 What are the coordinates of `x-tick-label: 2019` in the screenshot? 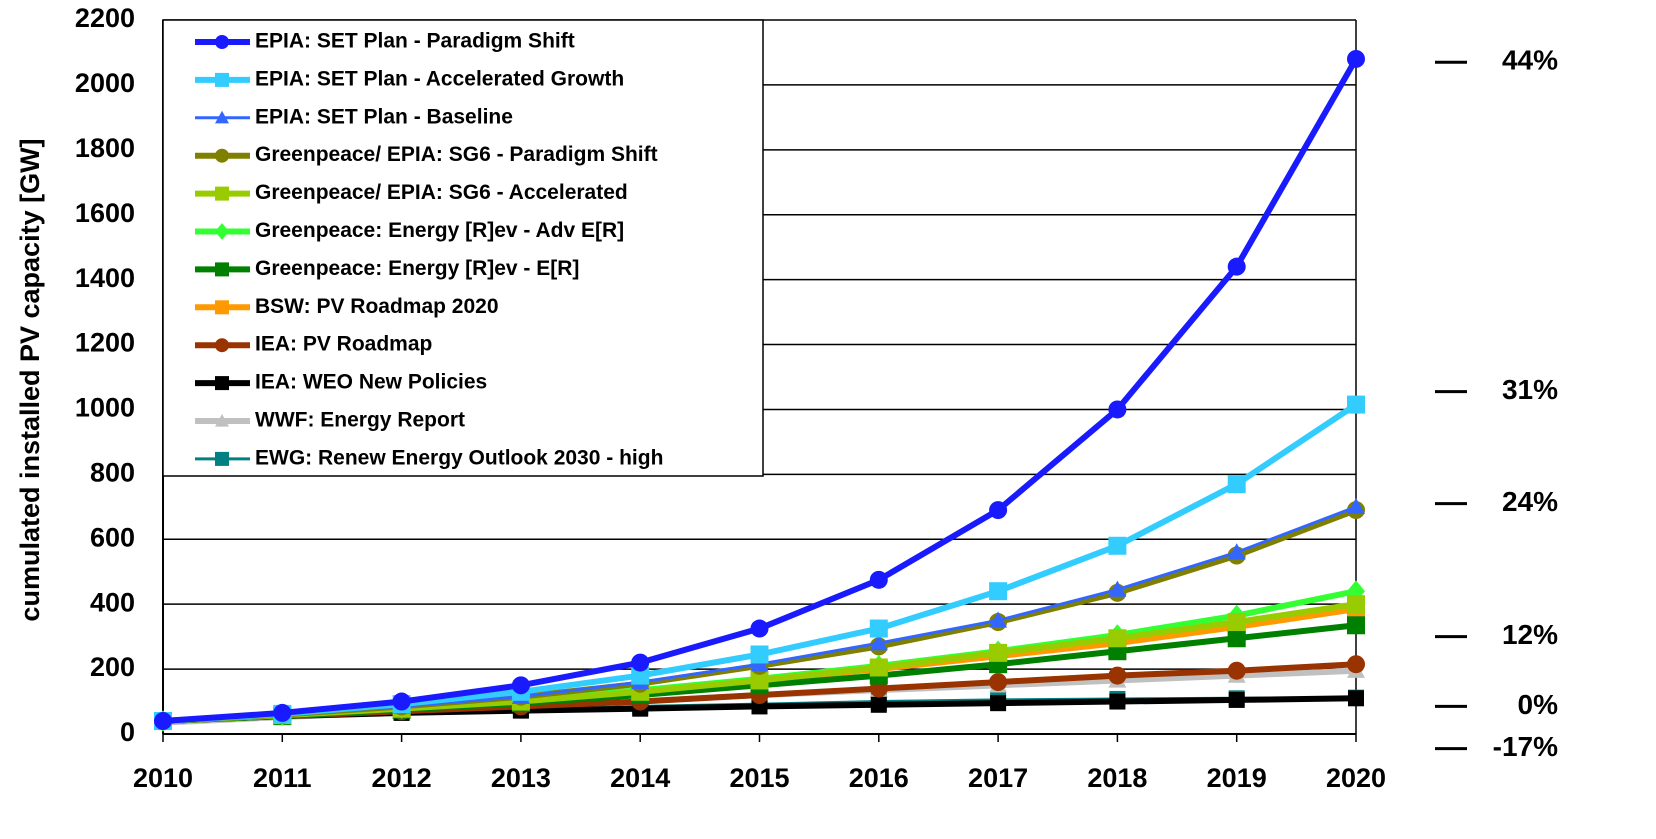 It's located at (1237, 778).